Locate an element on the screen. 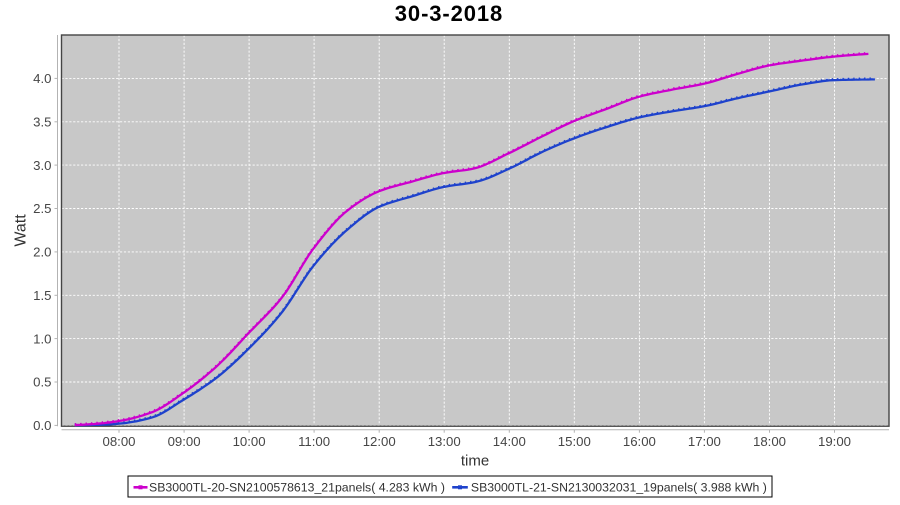 This screenshot has width=900, height=505. svg-text: 09:00 is located at coordinates (184, 441).